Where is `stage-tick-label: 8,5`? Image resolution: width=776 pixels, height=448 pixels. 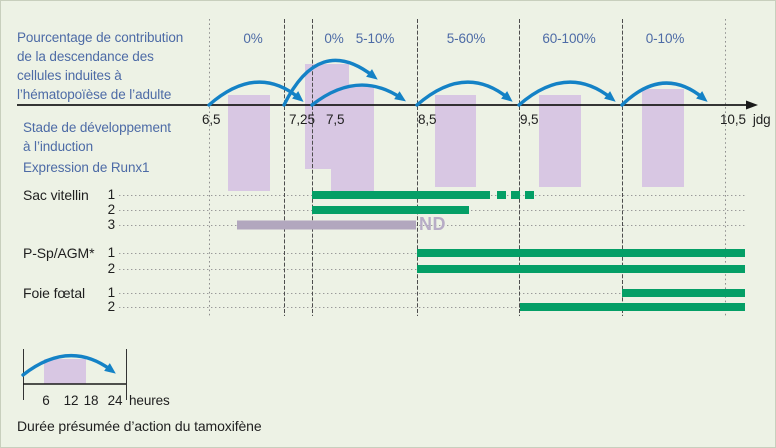 stage-tick-label: 8,5 is located at coordinates (427, 119).